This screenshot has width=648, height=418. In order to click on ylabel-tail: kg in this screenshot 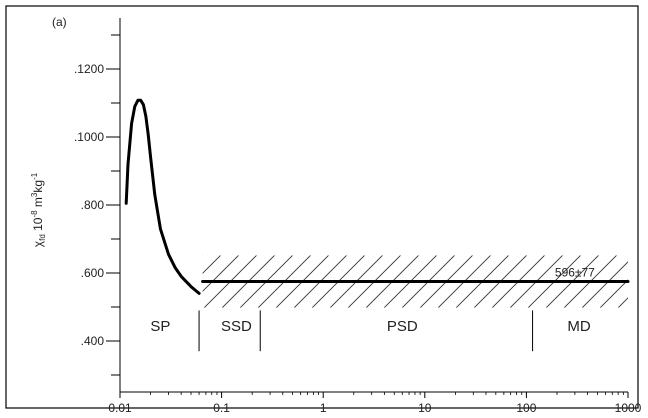, I will do `click(38, 186)`.